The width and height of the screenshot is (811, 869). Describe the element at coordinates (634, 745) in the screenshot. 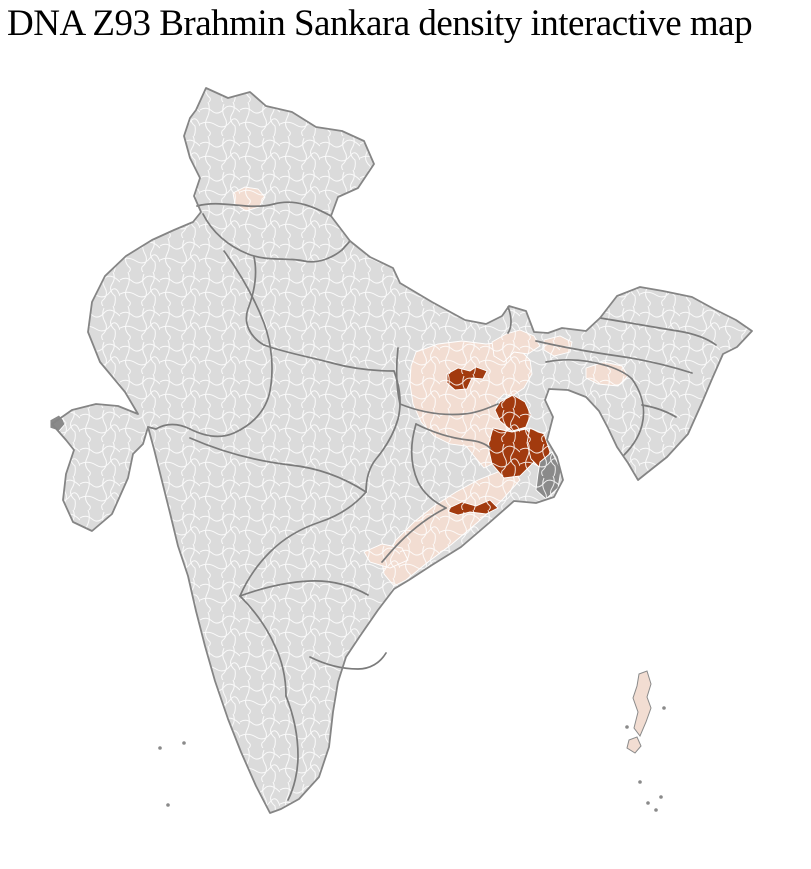

I see `island-andaman-south` at that location.